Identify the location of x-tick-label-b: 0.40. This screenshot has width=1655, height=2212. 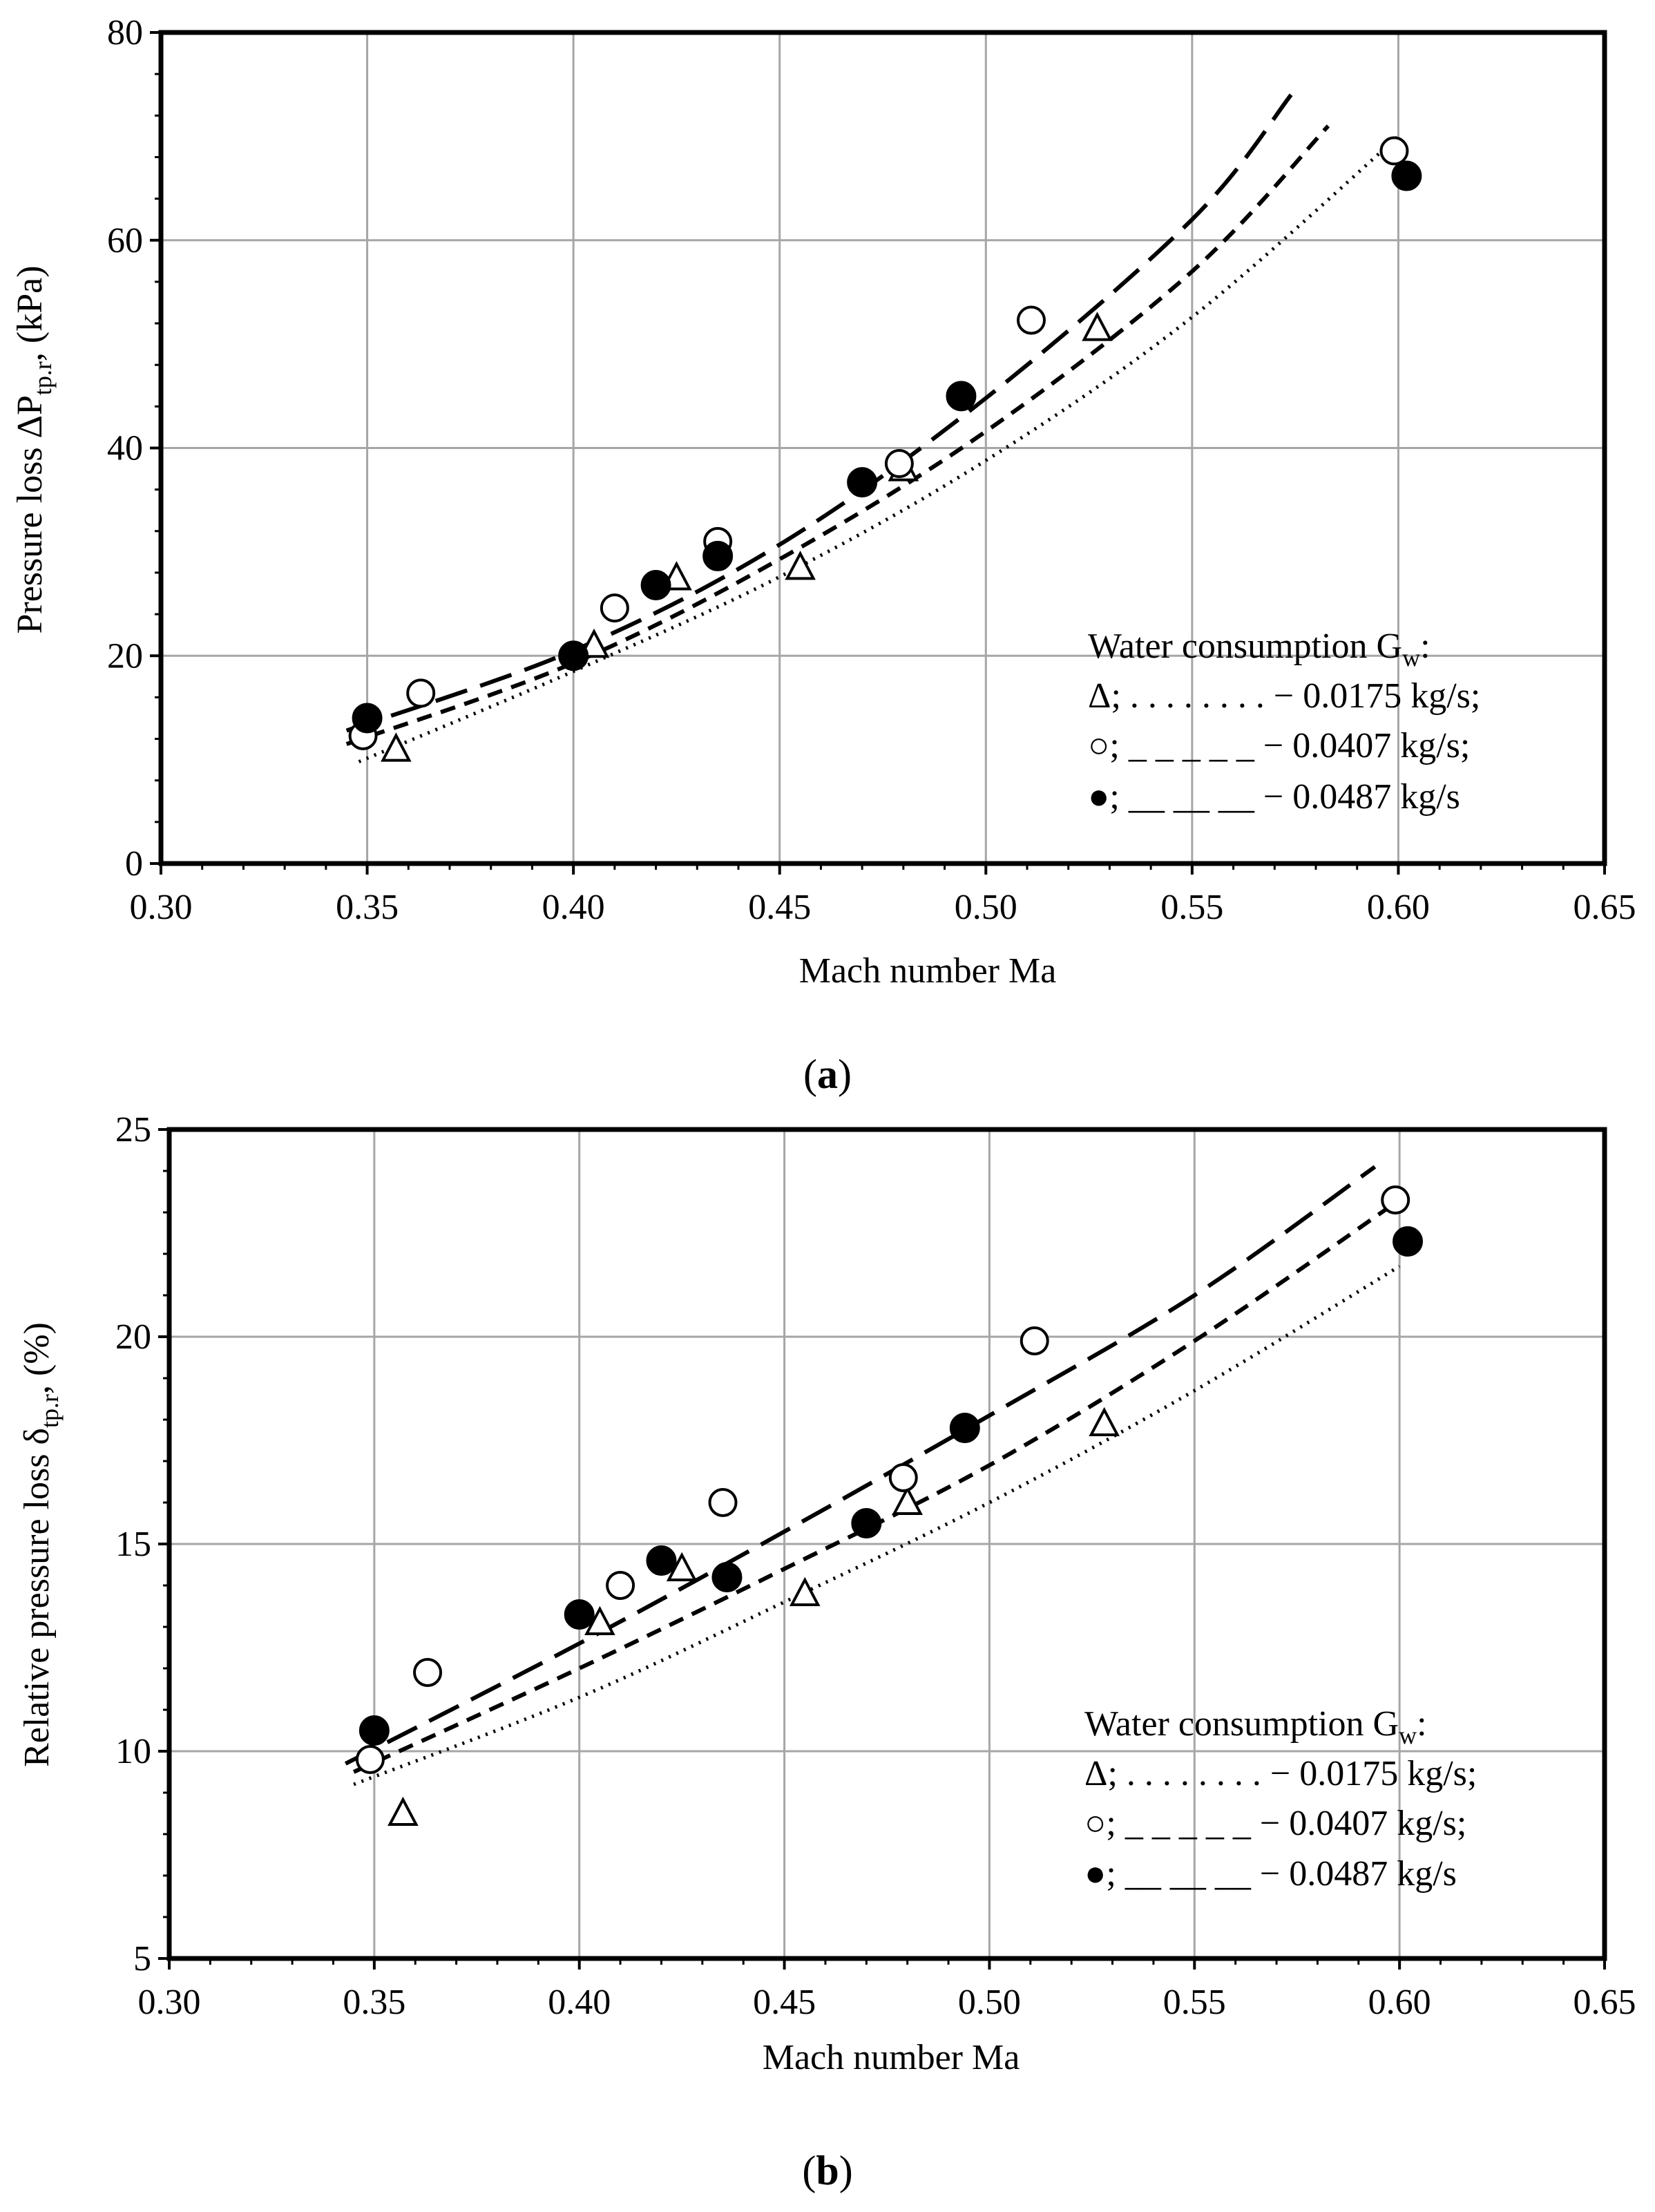
(579, 2002).